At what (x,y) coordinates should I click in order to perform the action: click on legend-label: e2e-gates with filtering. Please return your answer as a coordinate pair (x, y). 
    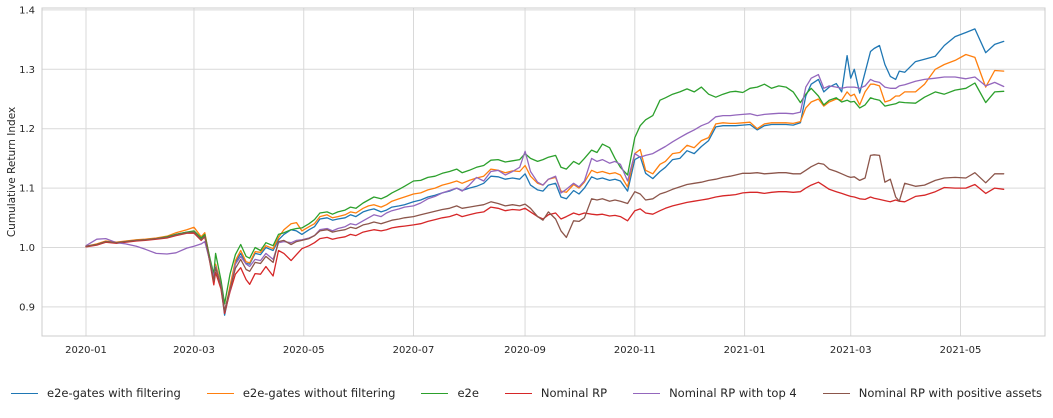
    Looking at the image, I should click on (114, 393).